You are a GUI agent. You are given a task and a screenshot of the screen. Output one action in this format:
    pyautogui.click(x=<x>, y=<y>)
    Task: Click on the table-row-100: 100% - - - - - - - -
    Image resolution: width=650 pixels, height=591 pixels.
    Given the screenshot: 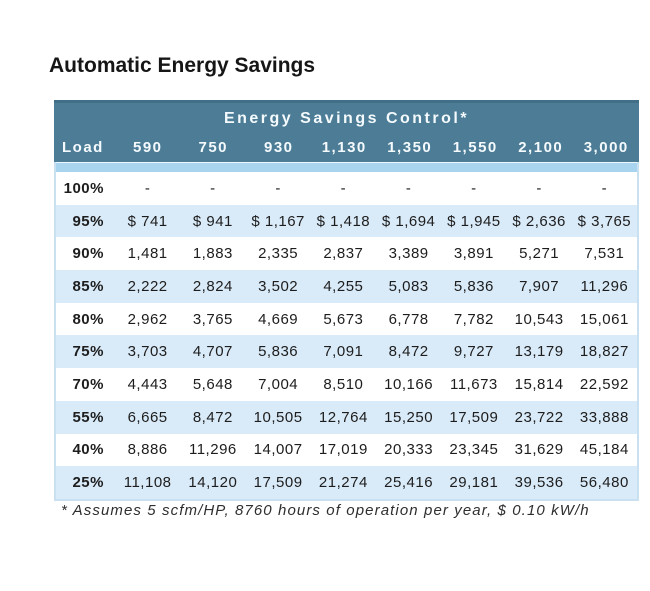 What is the action you would take?
    pyautogui.click(x=346, y=188)
    